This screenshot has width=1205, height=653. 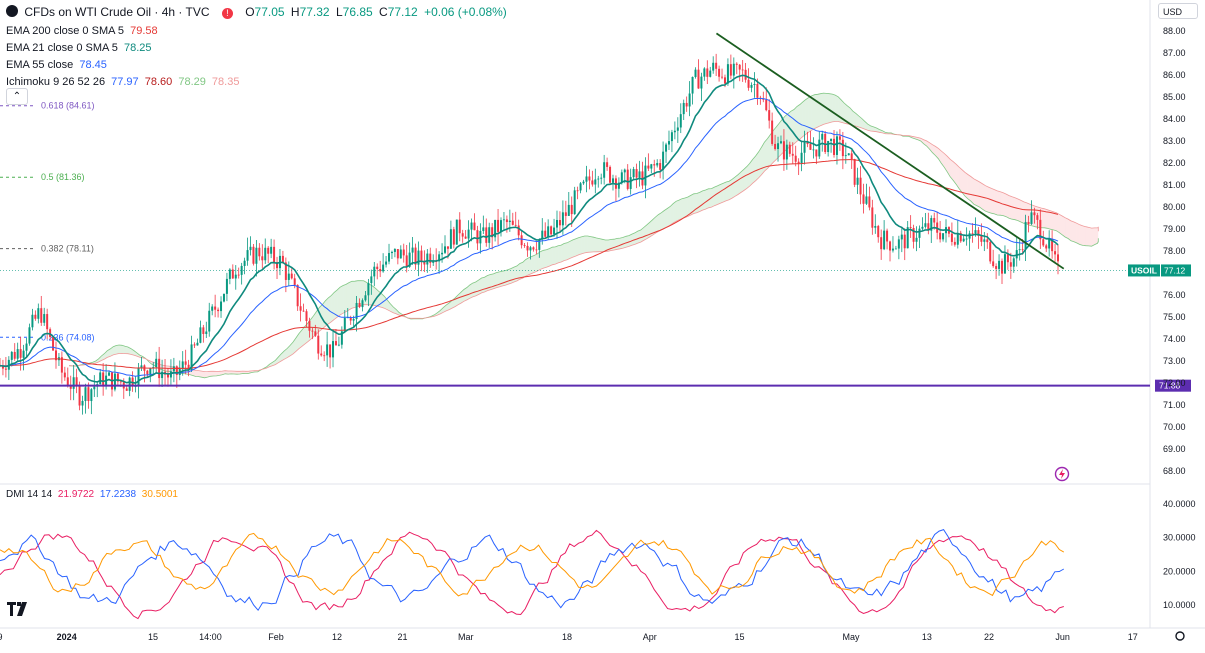 What do you see at coordinates (1178, 11) in the screenshot?
I see `currency-selector: USD` at bounding box center [1178, 11].